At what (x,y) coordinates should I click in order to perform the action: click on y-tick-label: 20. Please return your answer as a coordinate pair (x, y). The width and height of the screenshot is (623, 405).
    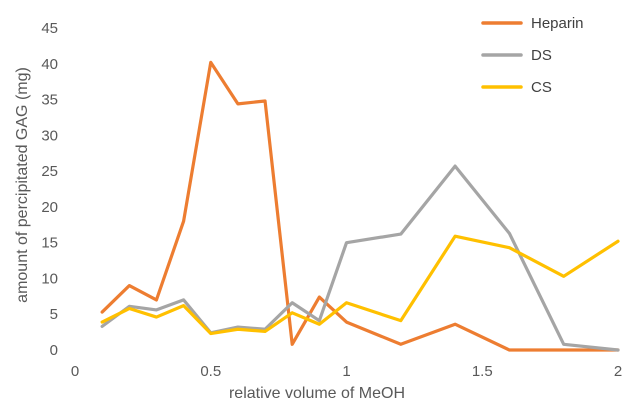
    Looking at the image, I should click on (49, 207).